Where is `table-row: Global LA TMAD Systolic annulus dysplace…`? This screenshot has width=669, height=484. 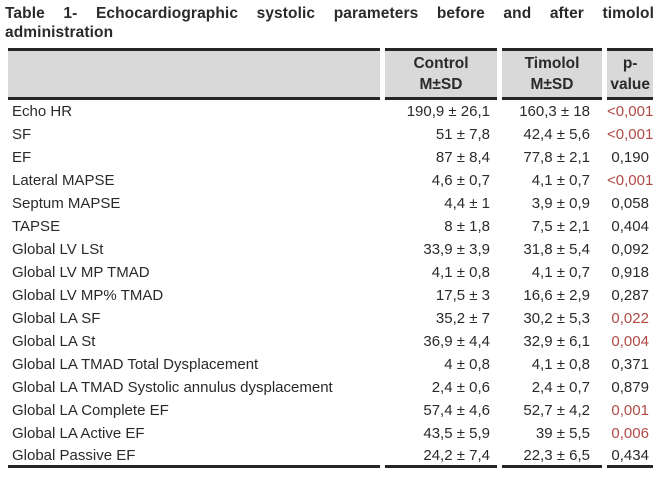
table-row: Global LA TMAD Systolic annulus dysplace… is located at coordinates (330, 387).